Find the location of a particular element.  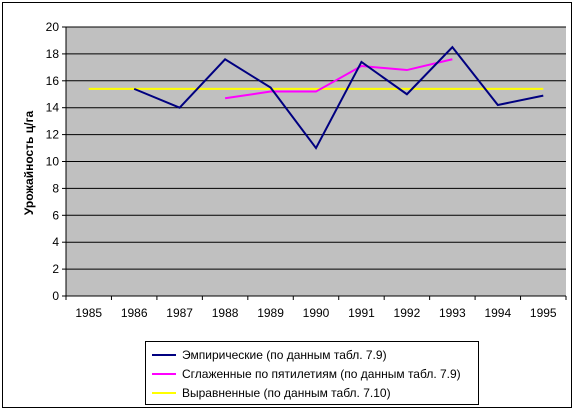

x-tick-label: 1985 is located at coordinates (88, 313).